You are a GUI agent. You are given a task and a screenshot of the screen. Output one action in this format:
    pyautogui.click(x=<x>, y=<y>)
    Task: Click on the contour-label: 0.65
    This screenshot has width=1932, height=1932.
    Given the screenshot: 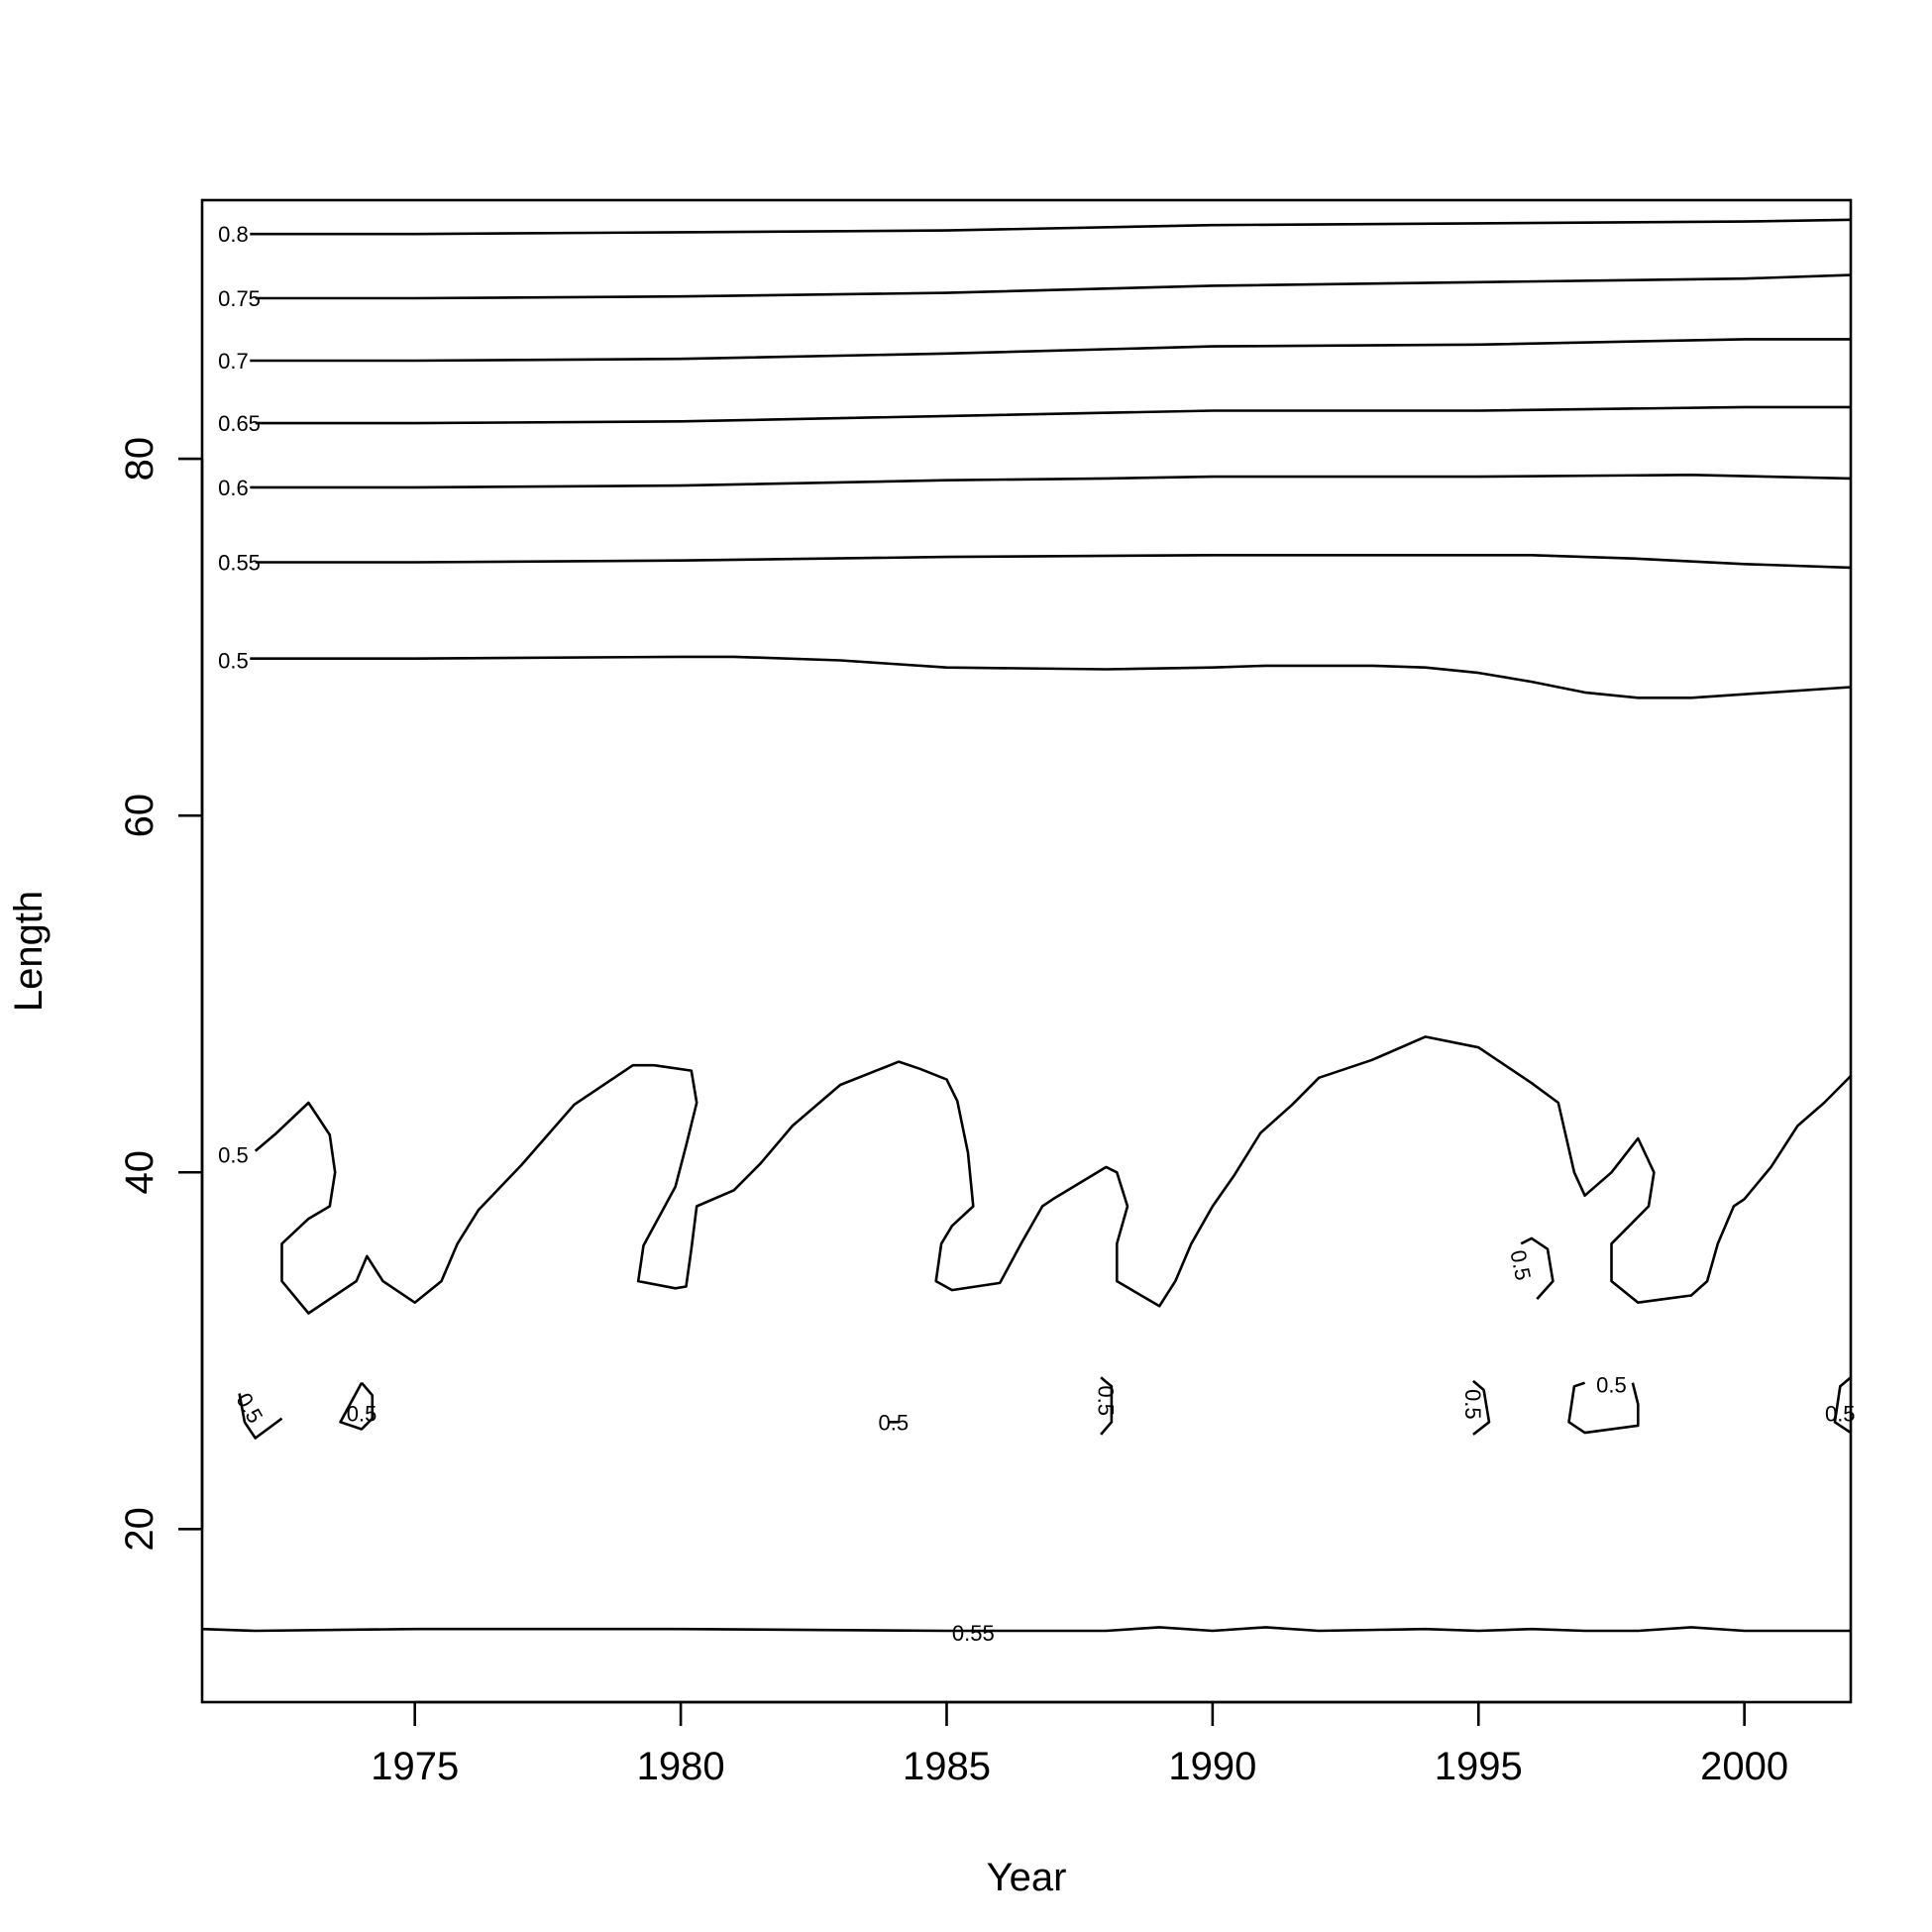 What is the action you would take?
    pyautogui.click(x=239, y=423)
    